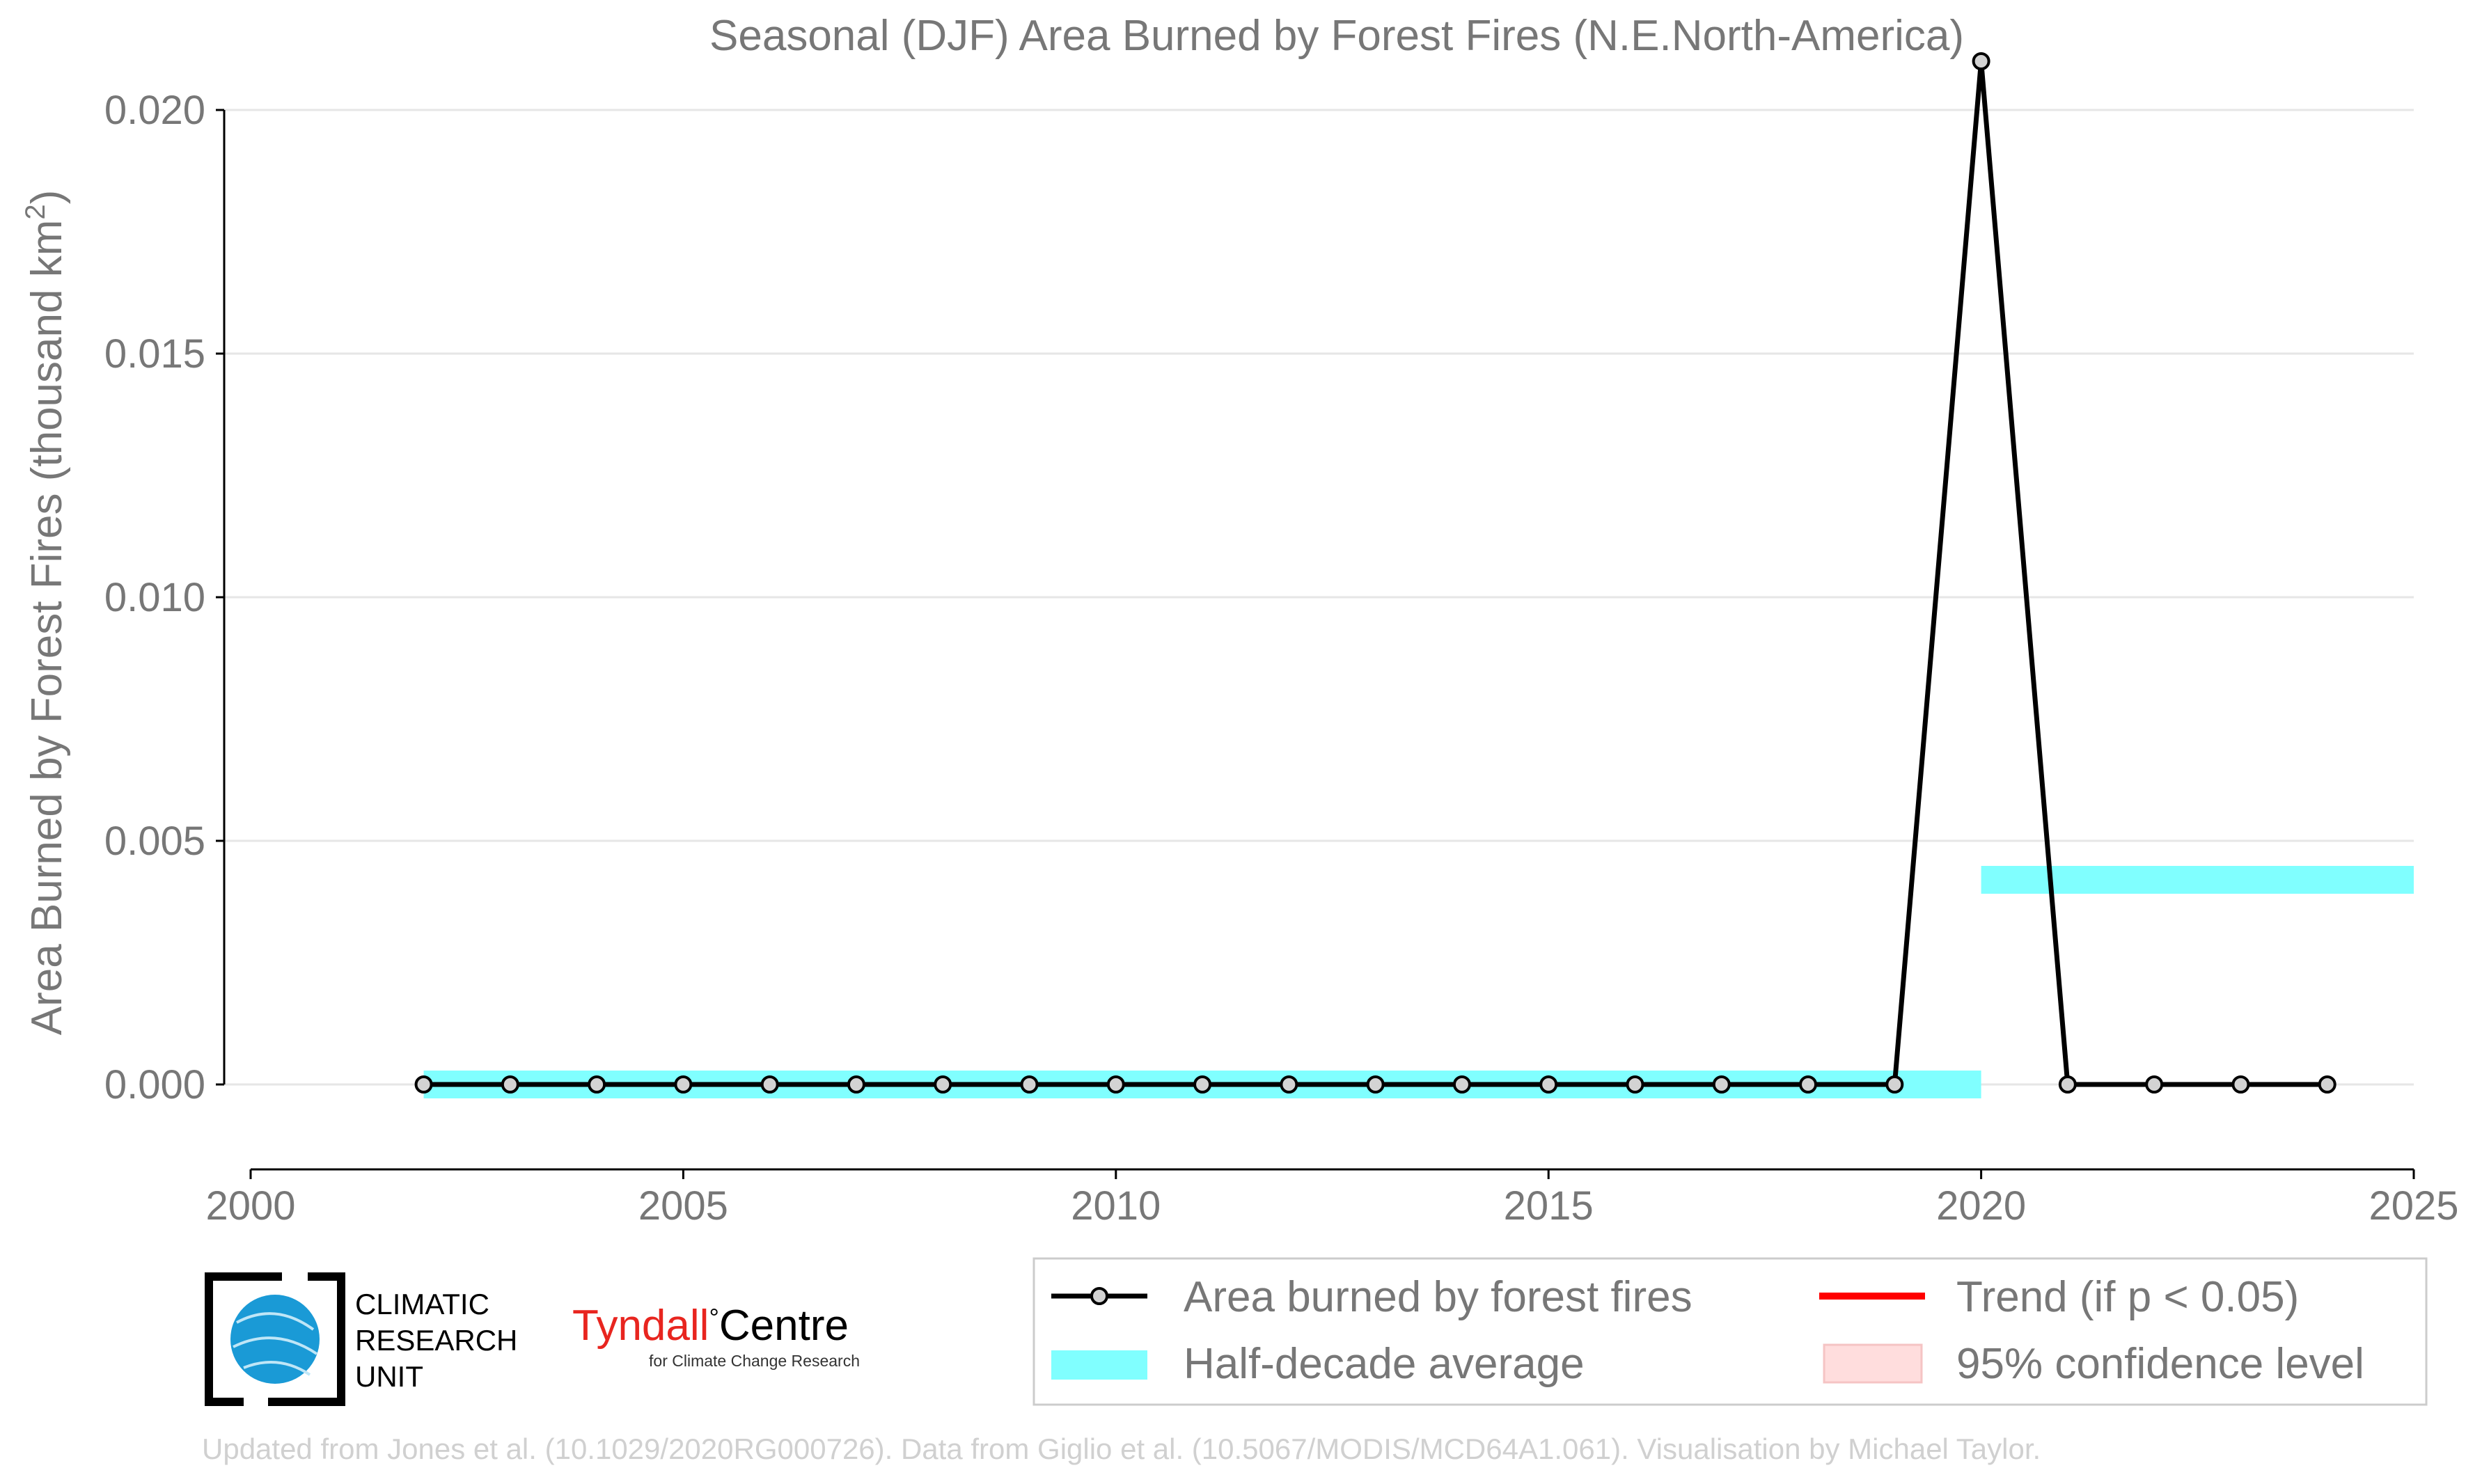  Describe the element at coordinates (47, 197) in the screenshot. I see `y-axis-label-close: )` at that location.